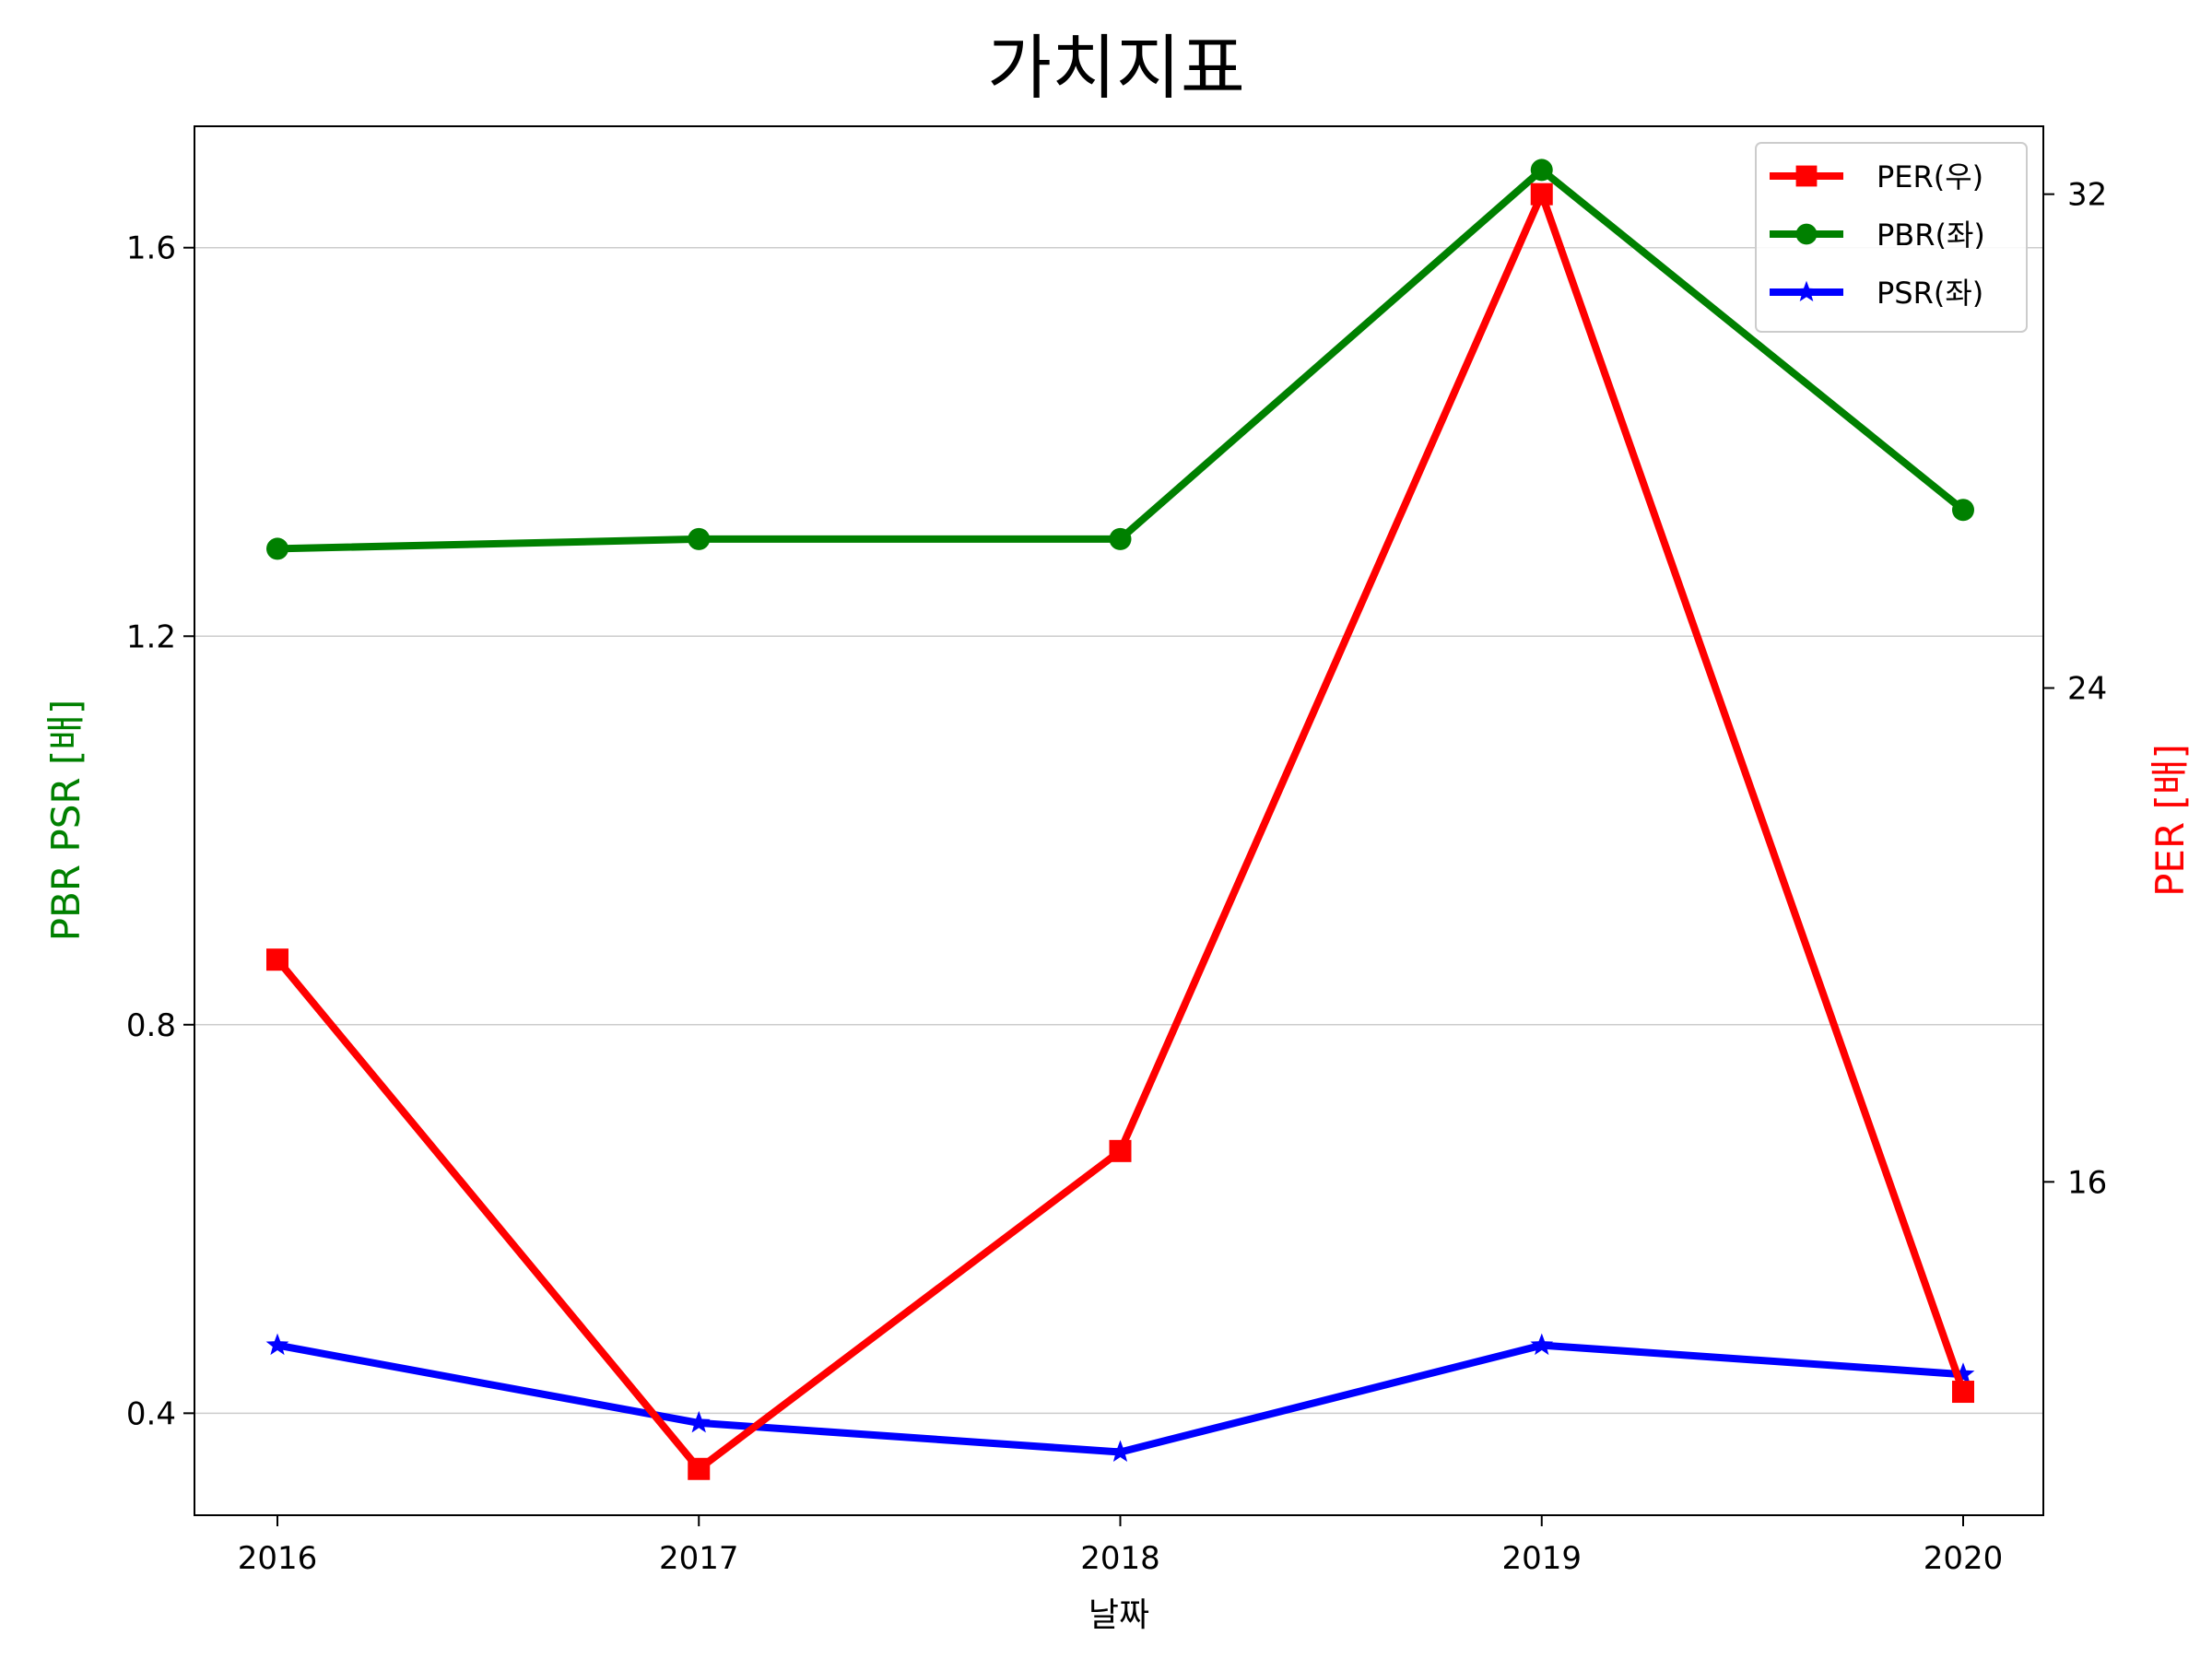  Describe the element at coordinates (699, 1558) in the screenshot. I see `x-tick-label: 2017` at that location.